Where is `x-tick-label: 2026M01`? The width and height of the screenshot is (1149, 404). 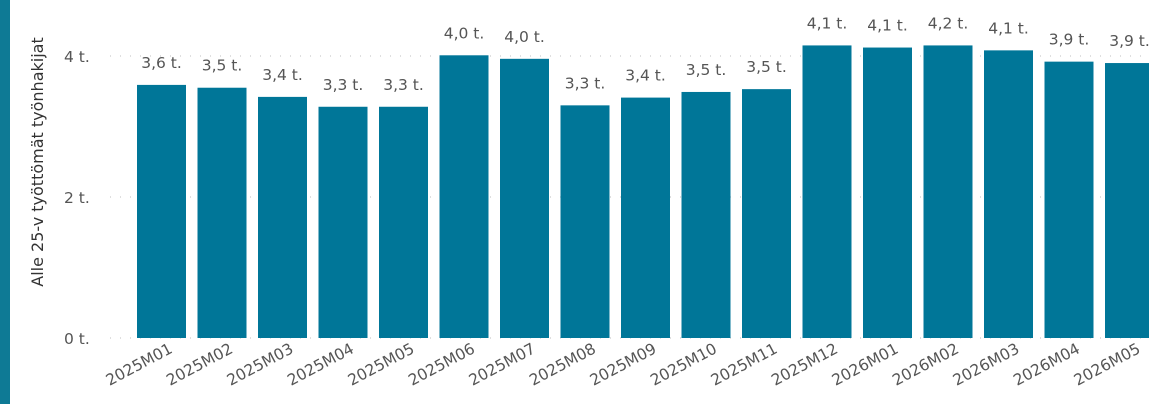 x-tick-label: 2026M01 is located at coordinates (865, 365).